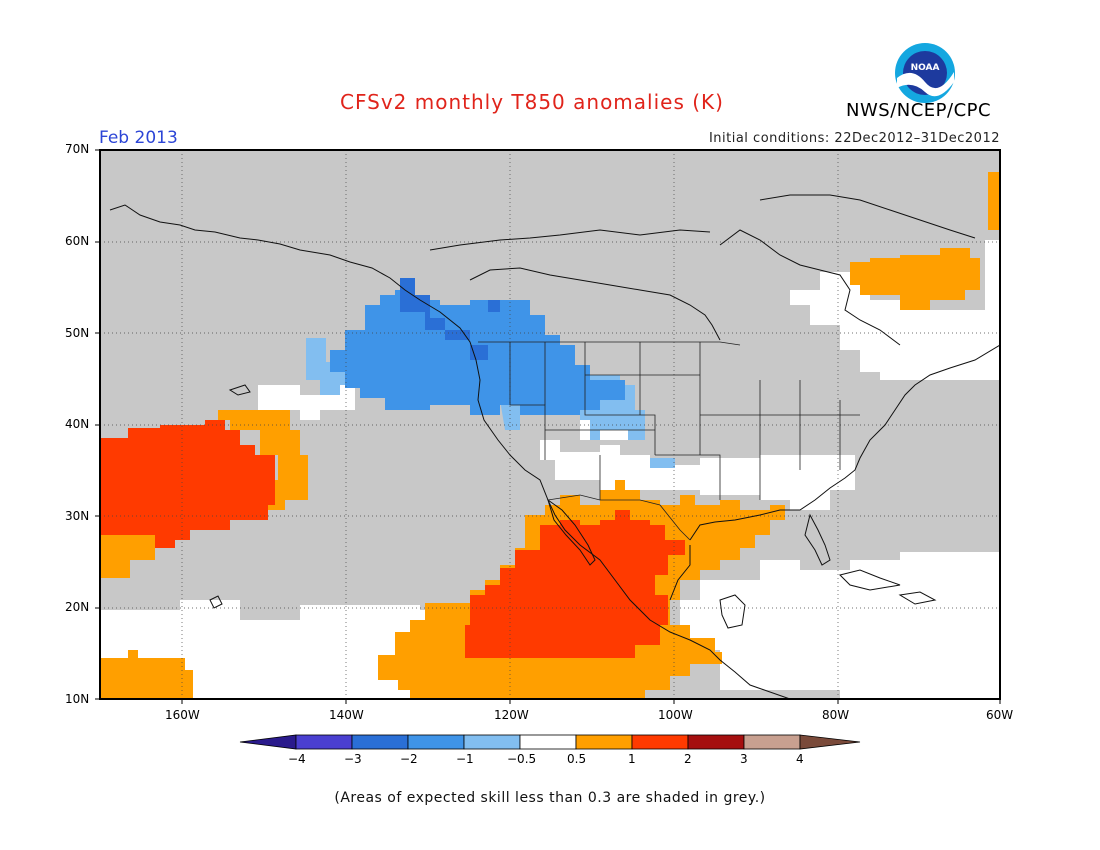  What do you see at coordinates (465, 759) in the screenshot?
I see `colorbar-label: −1` at bounding box center [465, 759].